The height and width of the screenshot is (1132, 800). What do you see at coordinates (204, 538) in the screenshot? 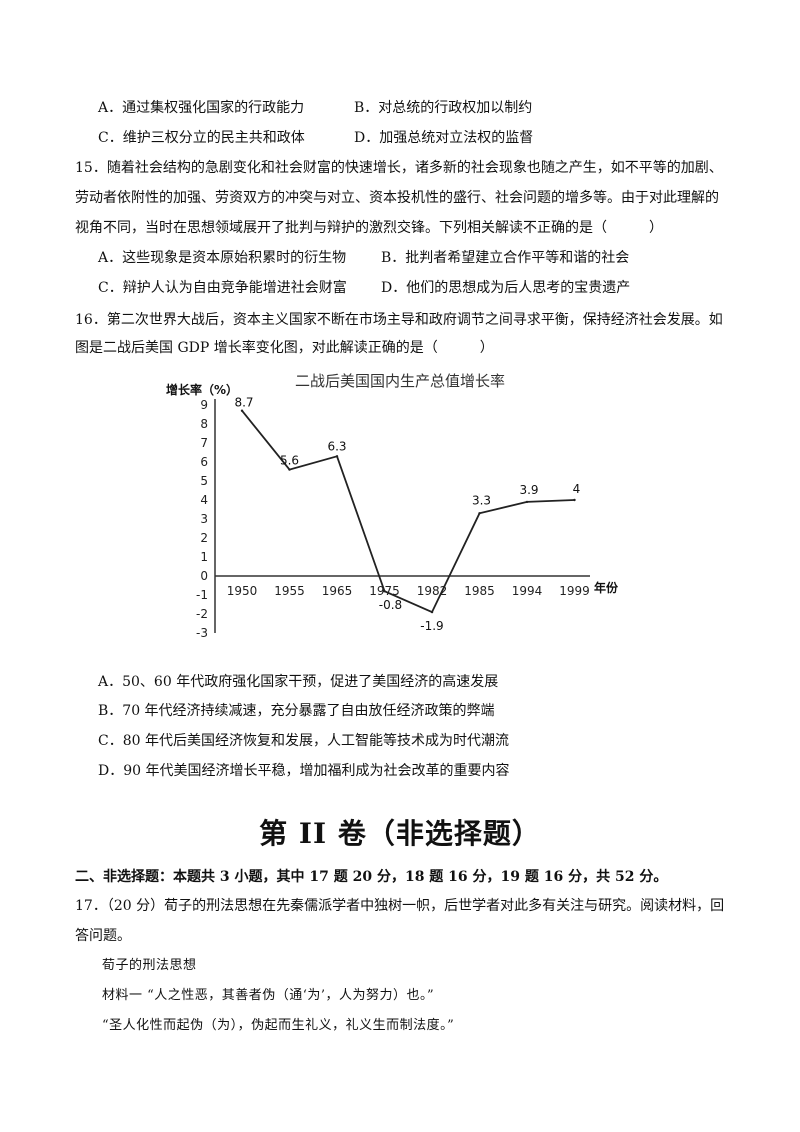
I see `y-tick-label: 2` at bounding box center [204, 538].